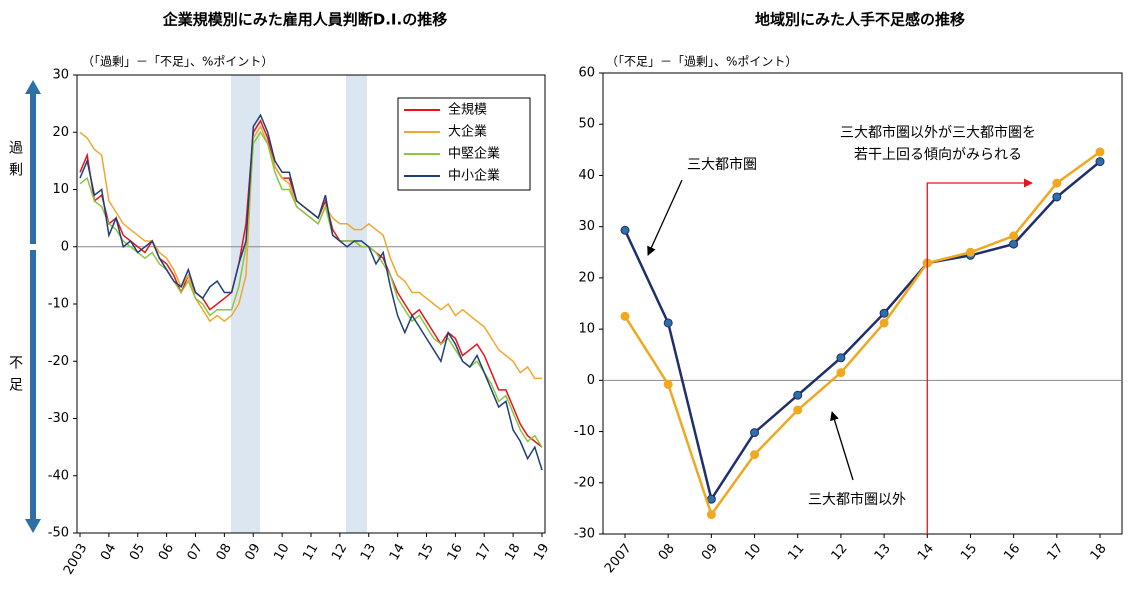 The image size is (1145, 589). Describe the element at coordinates (618, 558) in the screenshot. I see `x-tick-label: 2007` at that location.